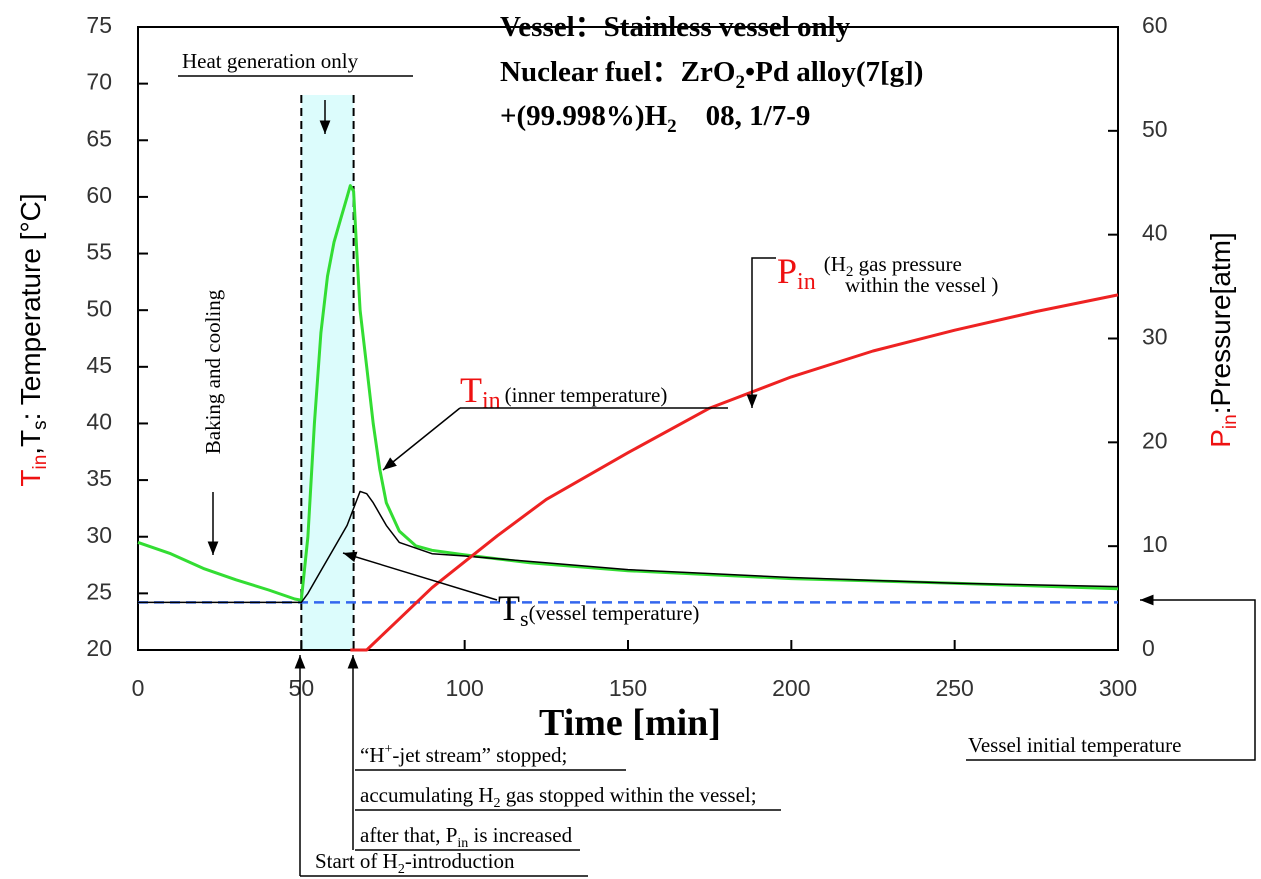  Describe the element at coordinates (1155, 544) in the screenshot. I see `y2-tick-label: 10` at that location.